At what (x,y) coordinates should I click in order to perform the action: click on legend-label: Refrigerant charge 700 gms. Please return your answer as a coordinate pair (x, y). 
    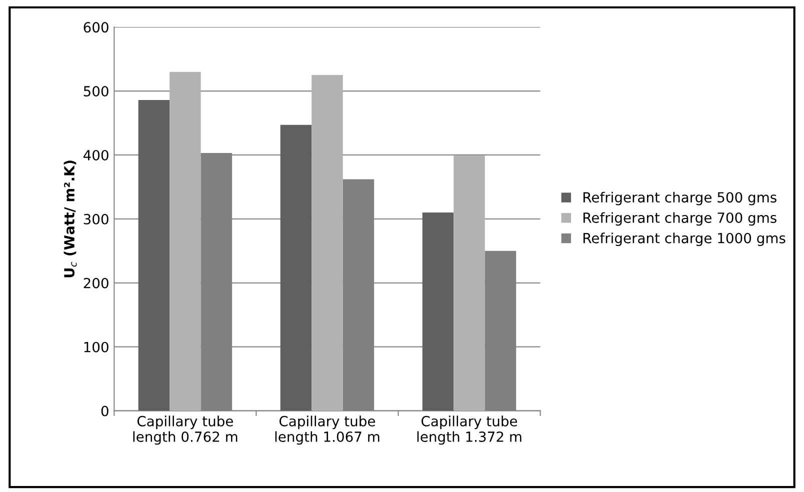
    Looking at the image, I should click on (680, 219).